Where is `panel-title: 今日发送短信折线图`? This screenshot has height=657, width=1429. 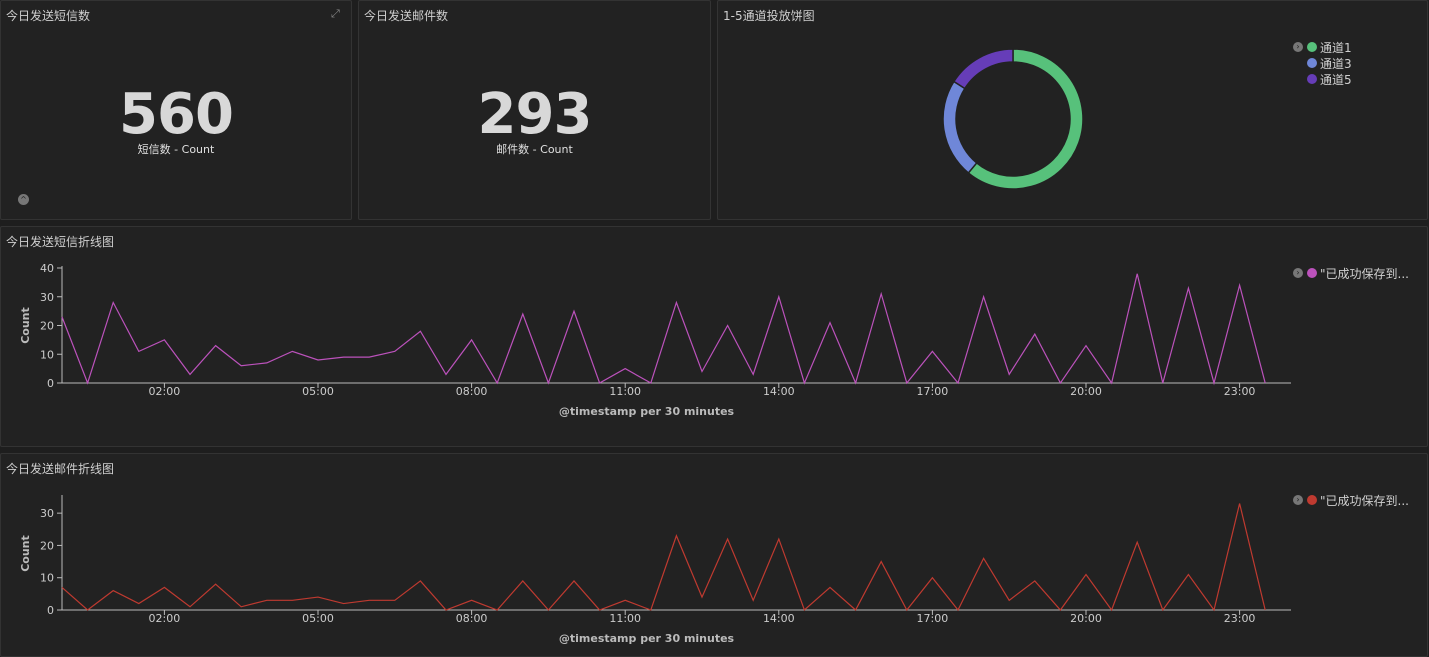
panel-title: 今日发送短信折线图 is located at coordinates (60, 242).